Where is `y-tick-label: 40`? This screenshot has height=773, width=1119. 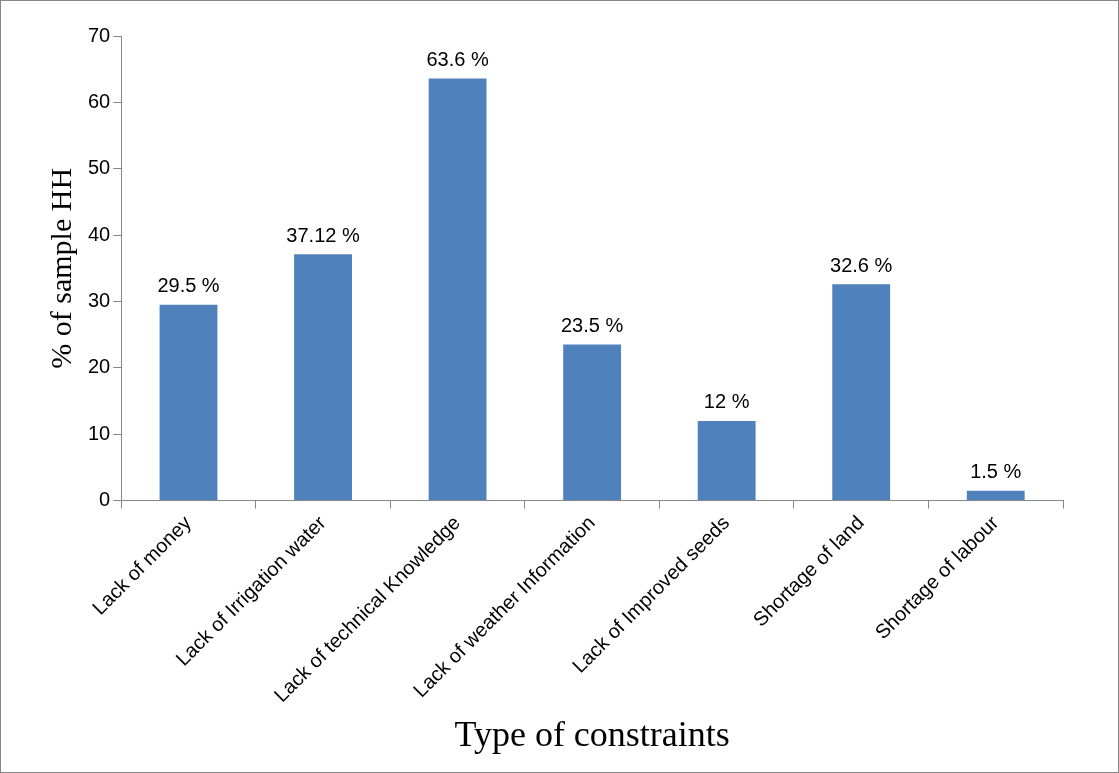
y-tick-label: 40 is located at coordinates (99, 233).